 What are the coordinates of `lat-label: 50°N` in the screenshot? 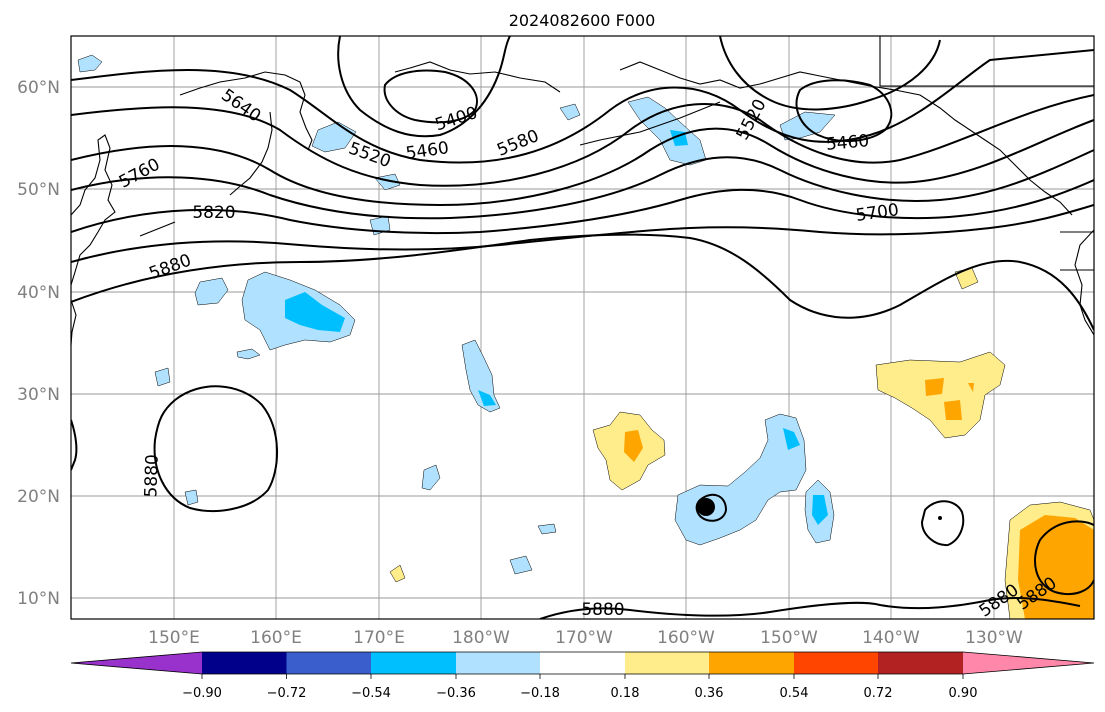 It's located at (38, 190).